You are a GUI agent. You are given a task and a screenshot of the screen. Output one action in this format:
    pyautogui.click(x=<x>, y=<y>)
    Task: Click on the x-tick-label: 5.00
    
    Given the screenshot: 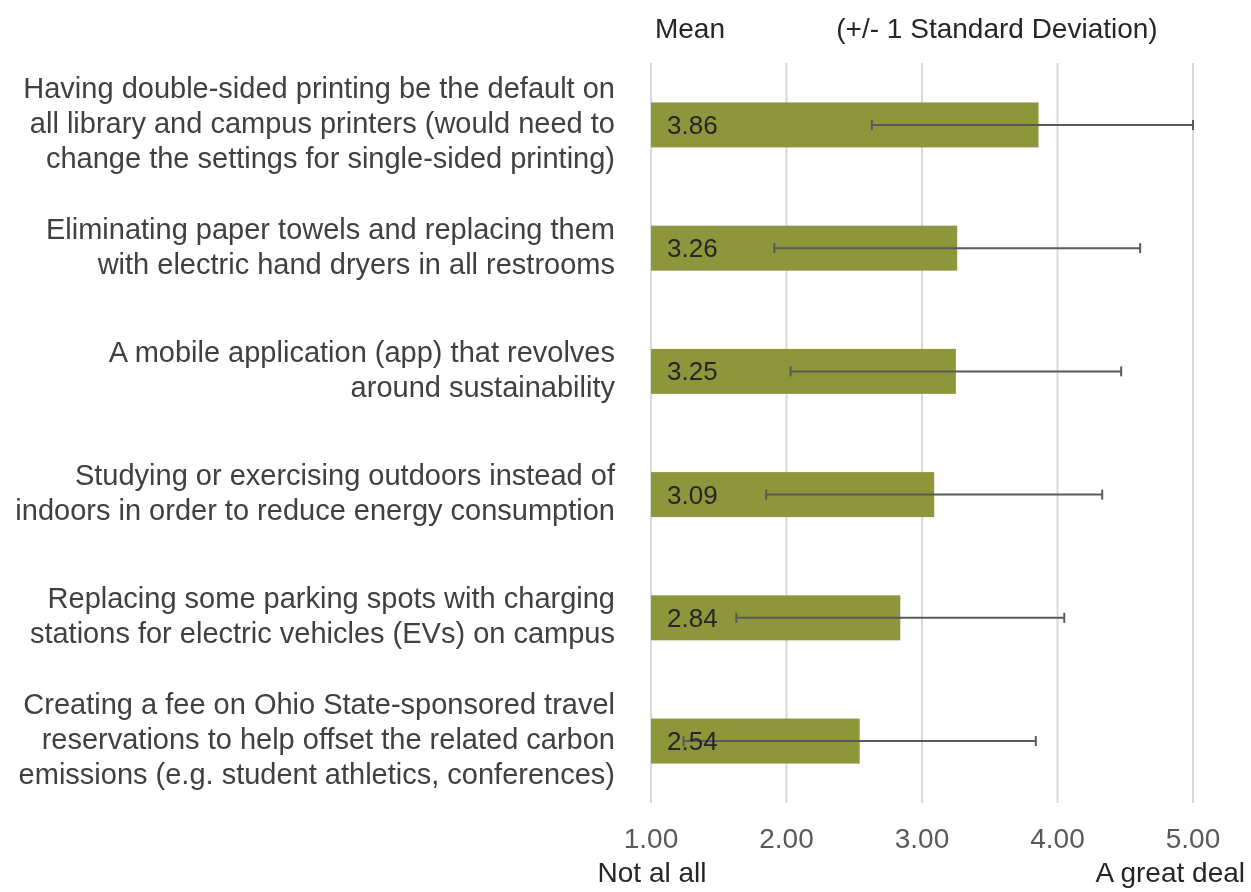 What is the action you would take?
    pyautogui.click(x=1193, y=838)
    